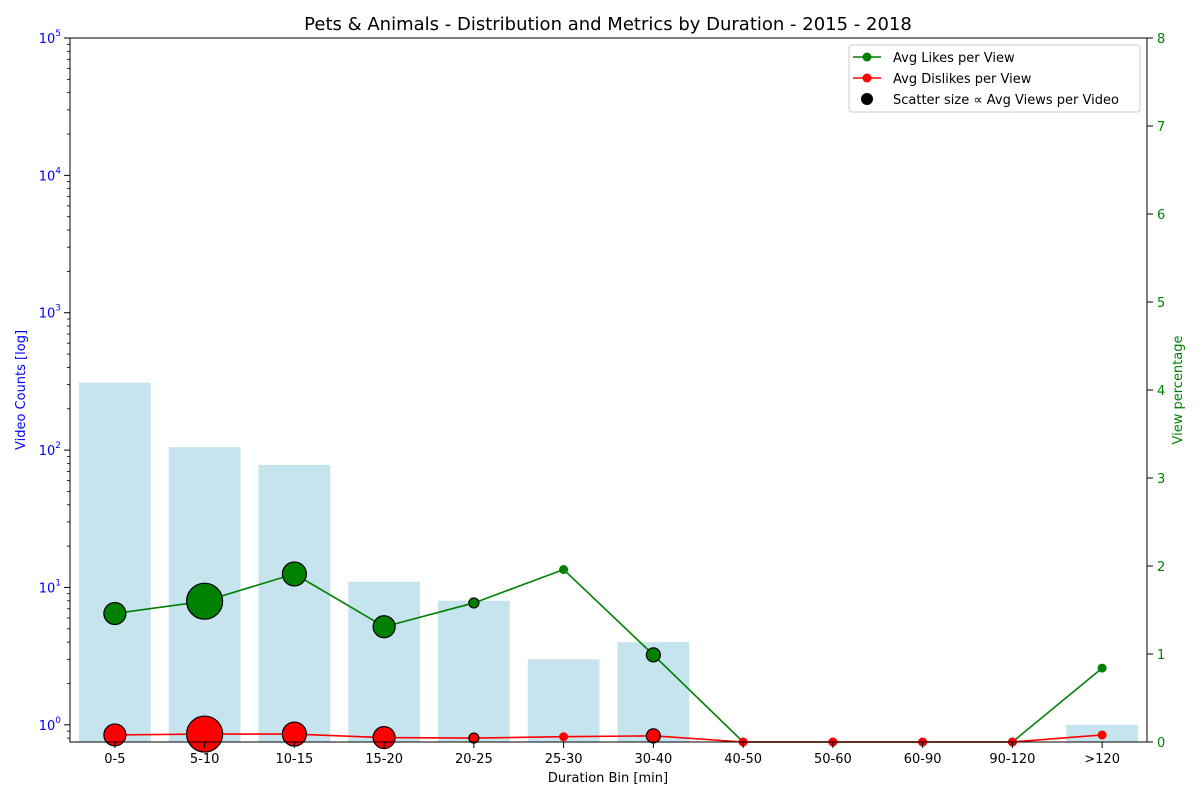 The height and width of the screenshot is (804, 1200). I want to click on left-tick-label: 10², so click(50, 450).